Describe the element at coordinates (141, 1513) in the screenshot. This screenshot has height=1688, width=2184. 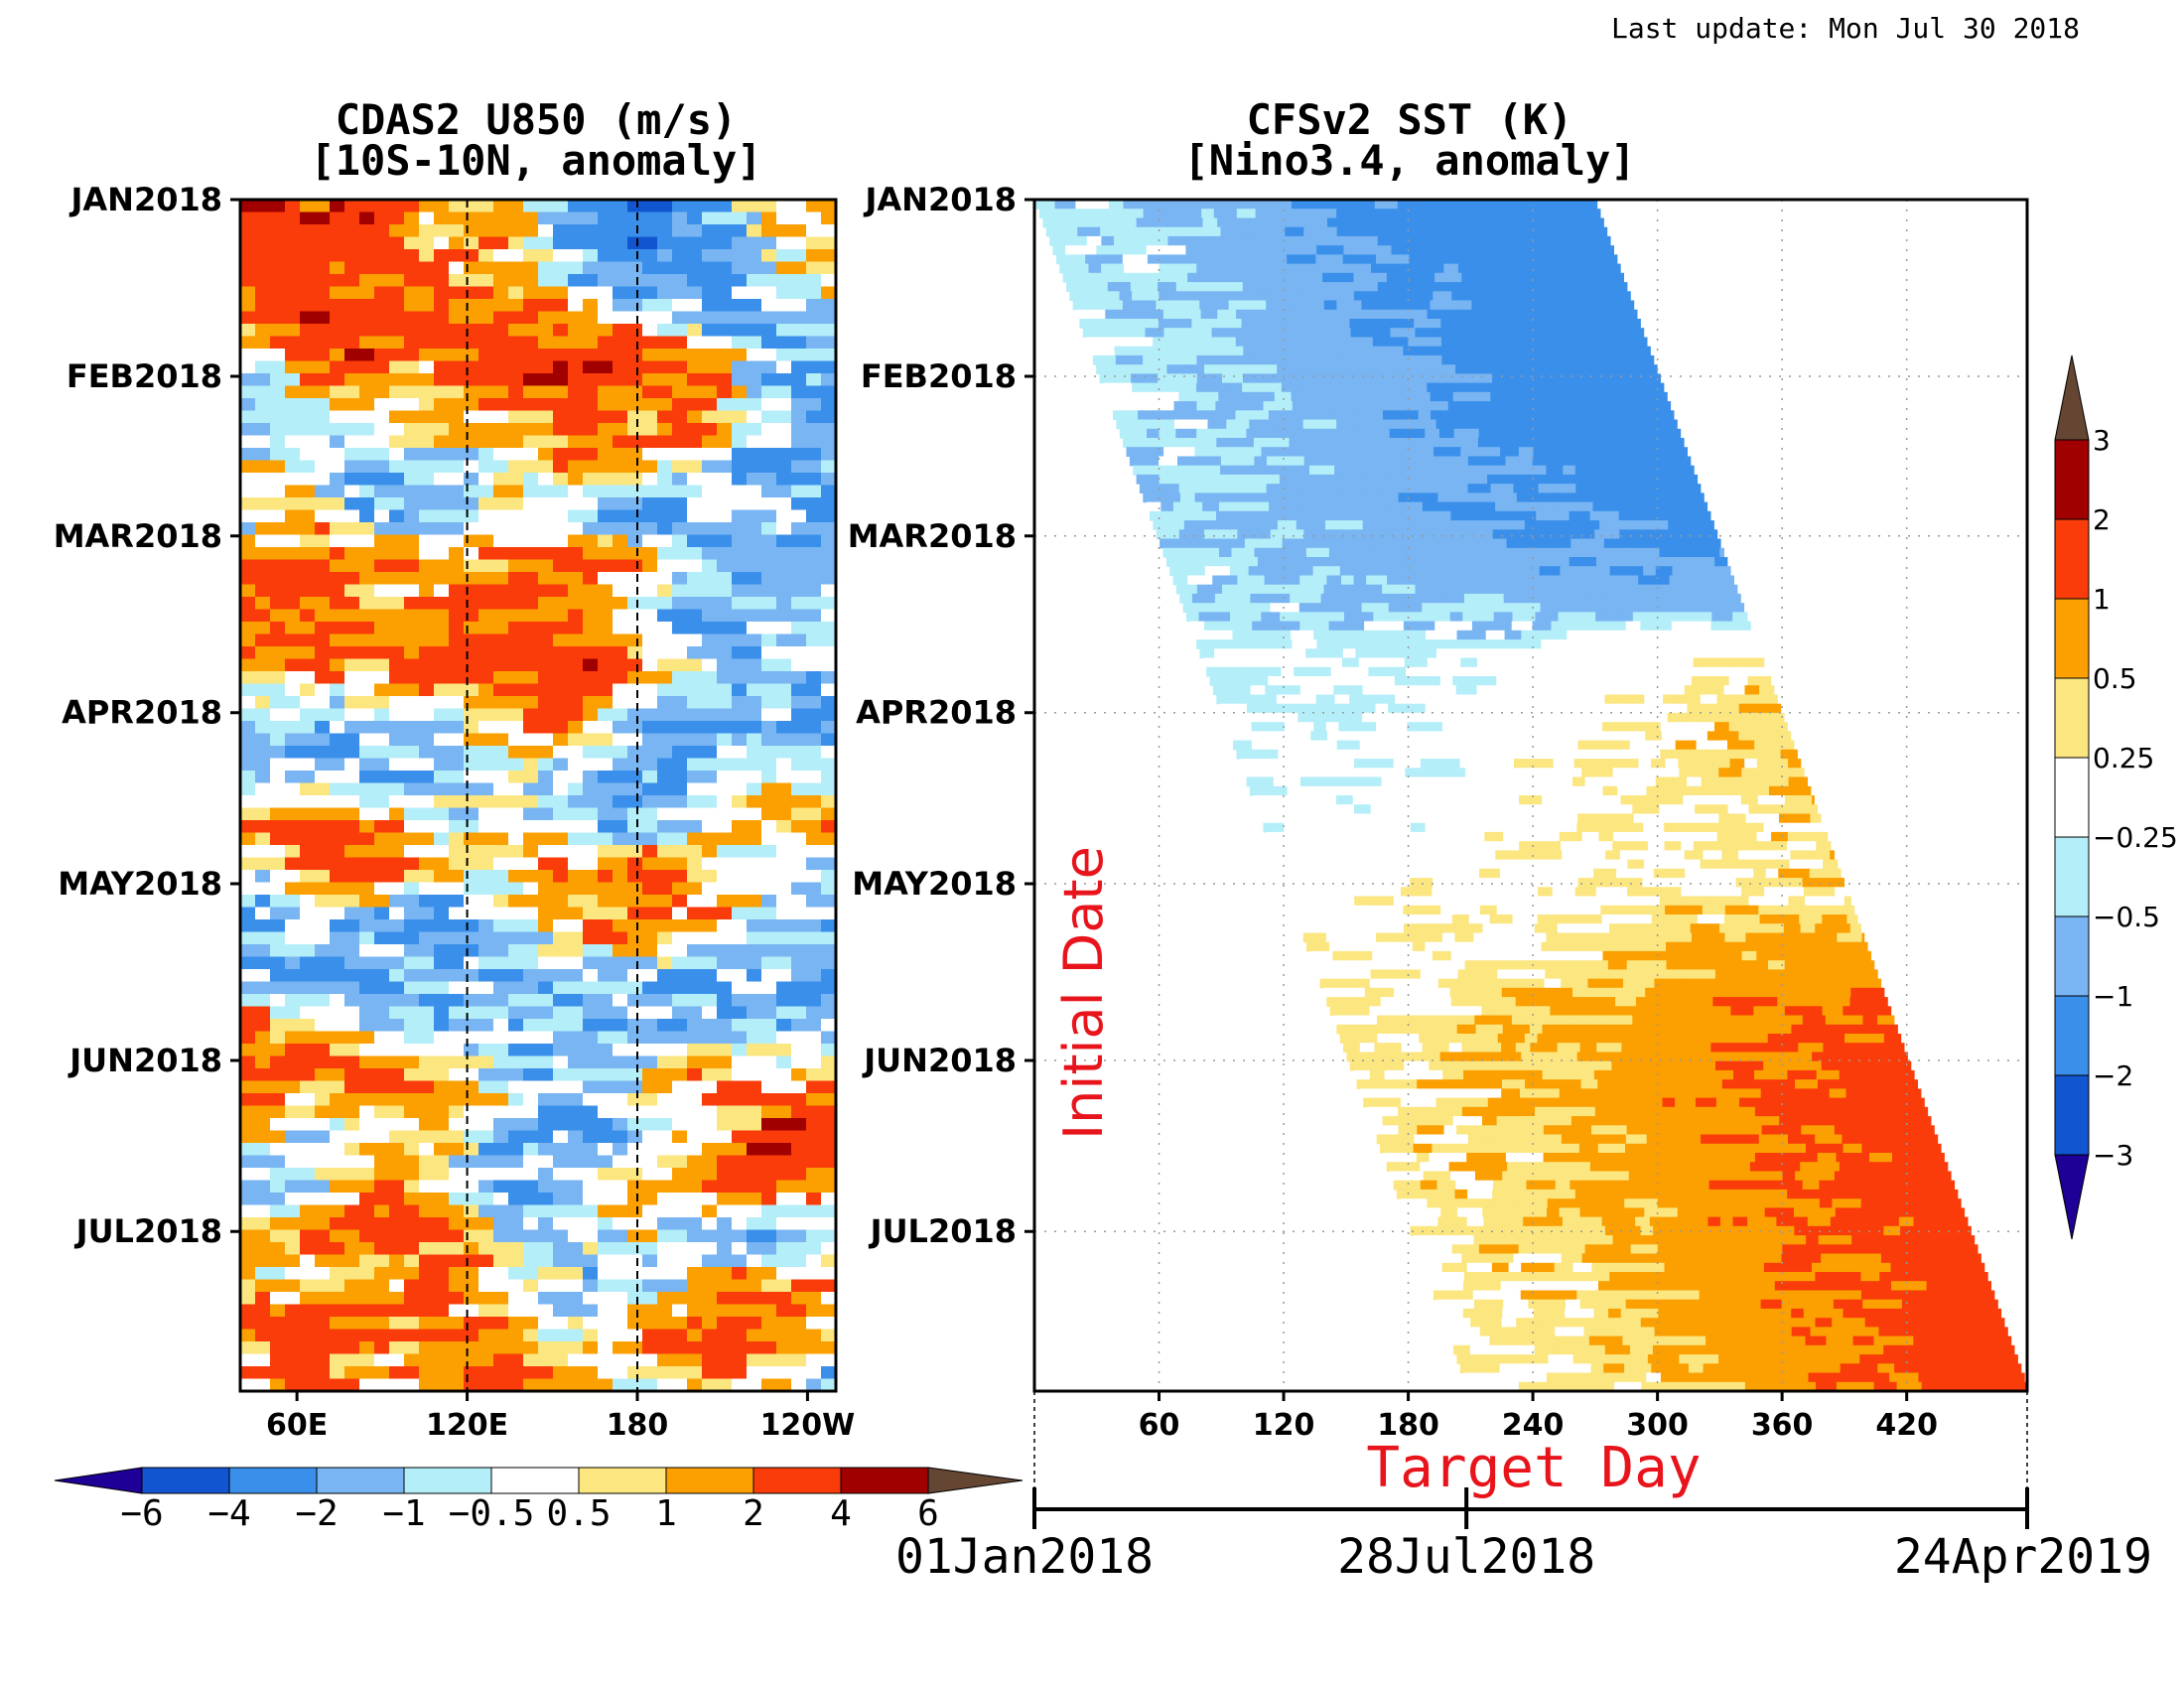
I see `u850-colorbar-label: −6` at that location.